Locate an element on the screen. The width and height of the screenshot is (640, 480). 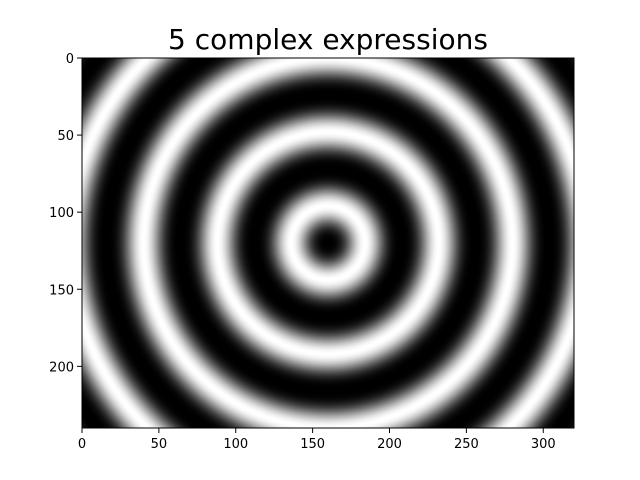
x-tick-label: 0 is located at coordinates (82, 444).